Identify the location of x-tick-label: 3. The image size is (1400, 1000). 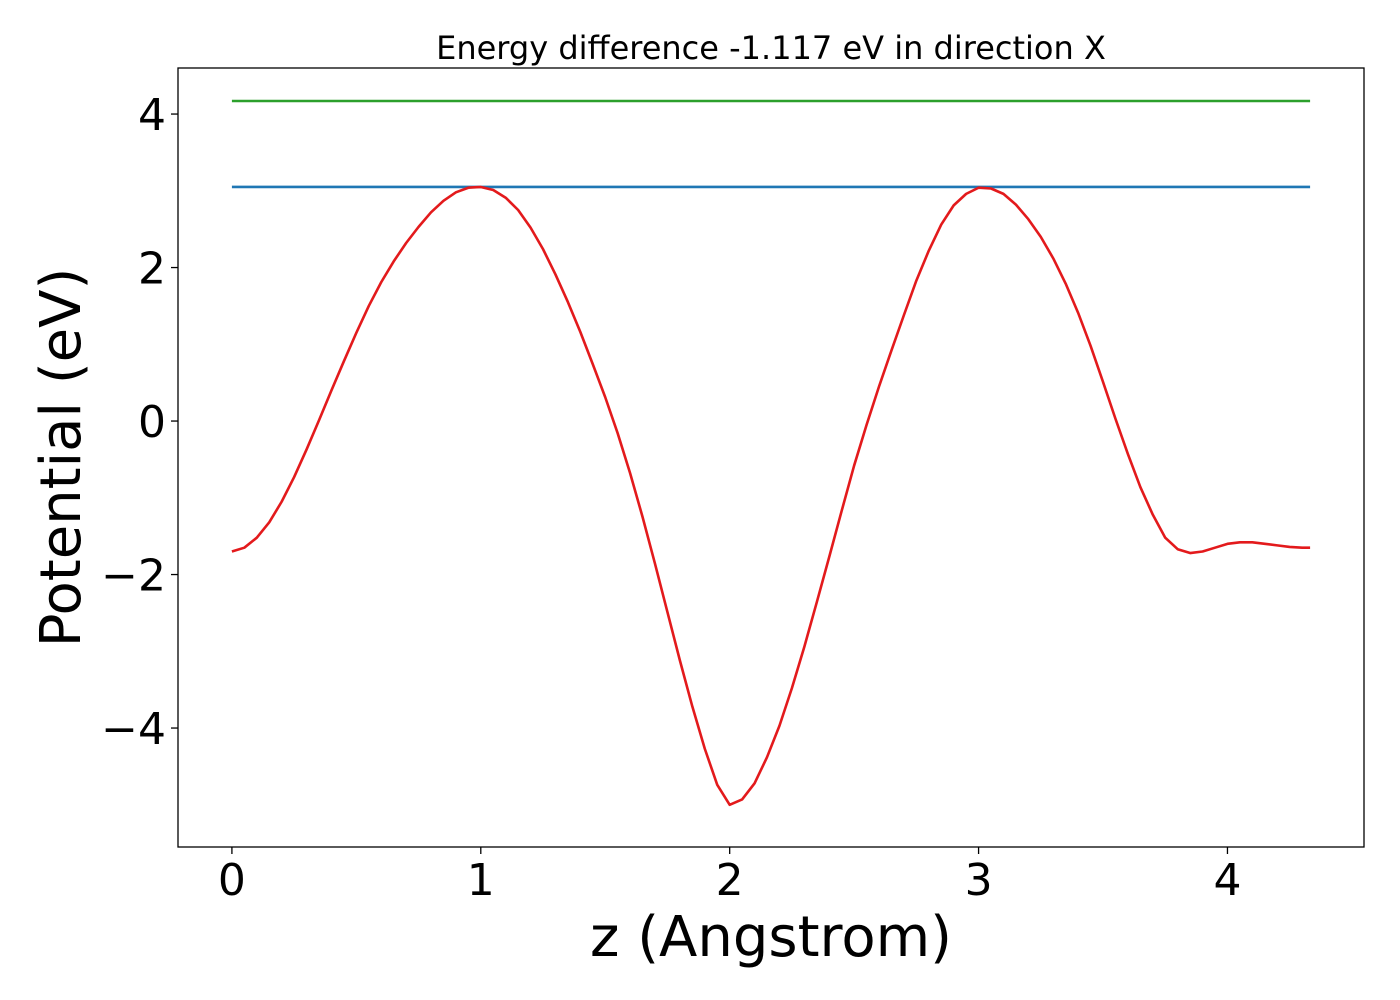
(979, 880).